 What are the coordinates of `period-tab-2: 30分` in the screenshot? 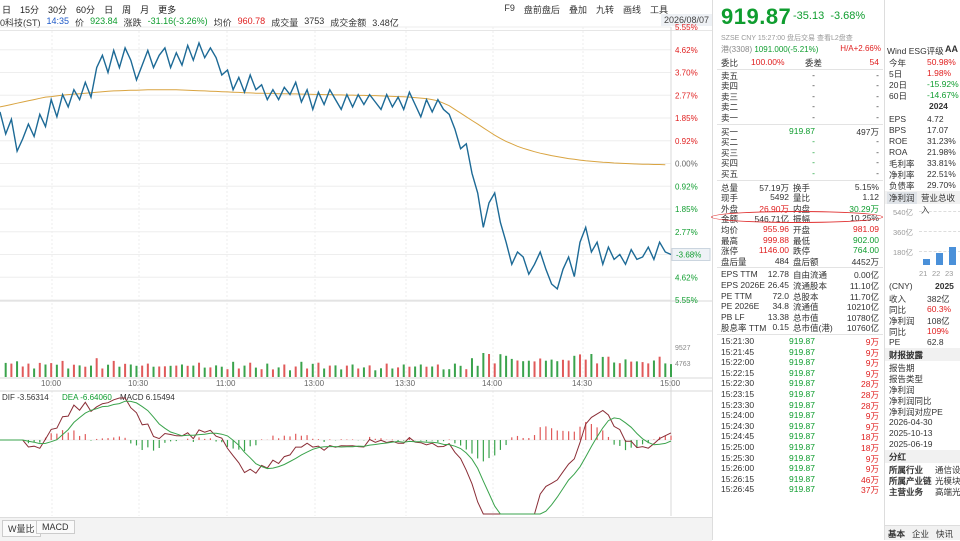 It's located at (58, 10).